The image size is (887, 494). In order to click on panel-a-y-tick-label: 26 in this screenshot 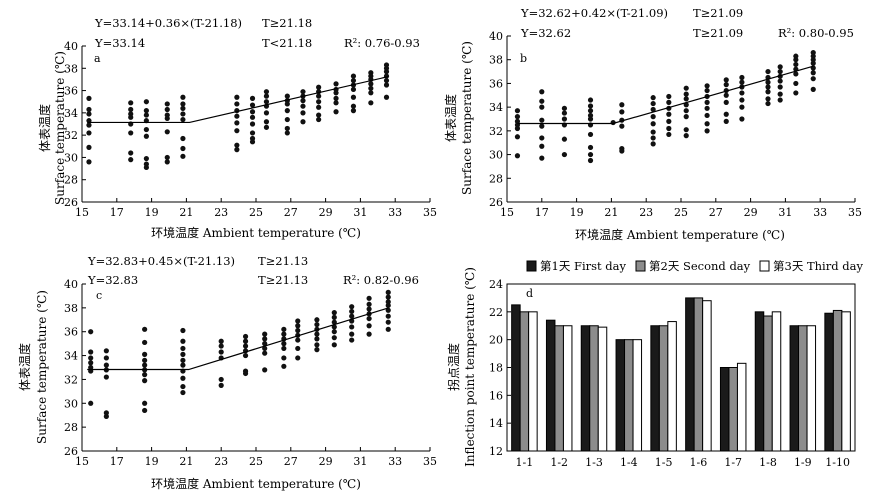, I will do `click(71, 202)`.